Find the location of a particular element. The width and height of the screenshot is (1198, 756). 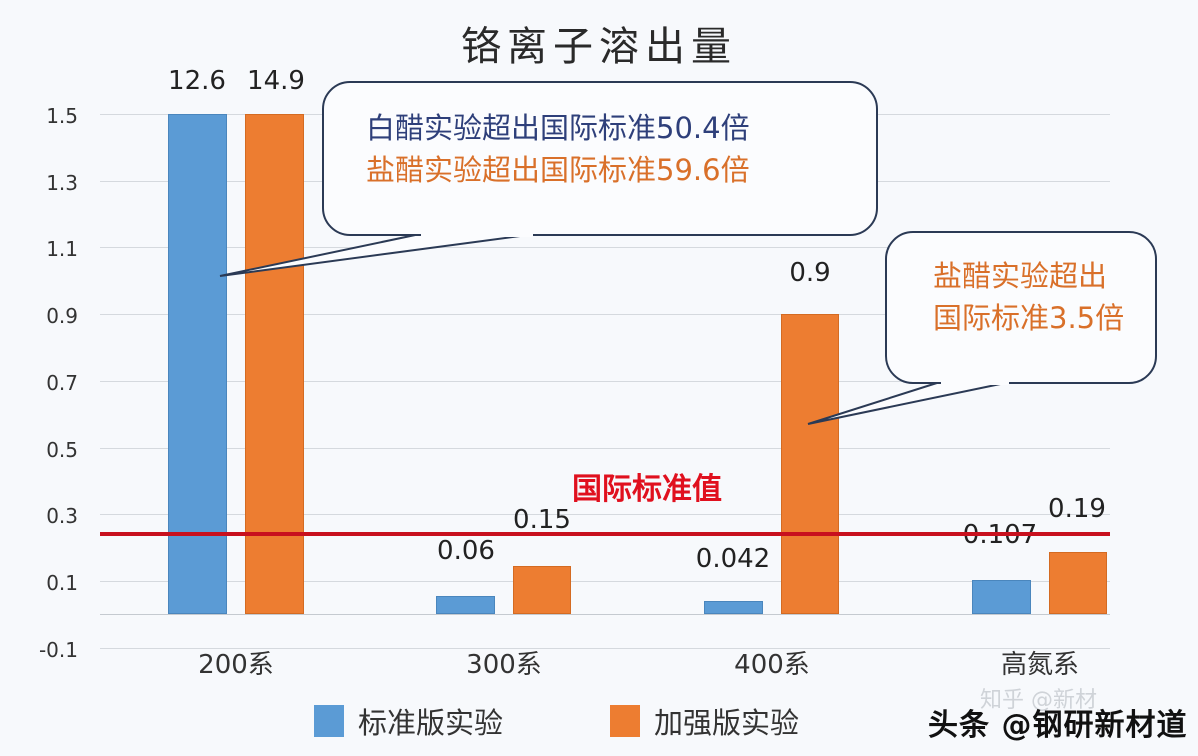

x-tick-label: 高氮系 is located at coordinates (1039, 665).